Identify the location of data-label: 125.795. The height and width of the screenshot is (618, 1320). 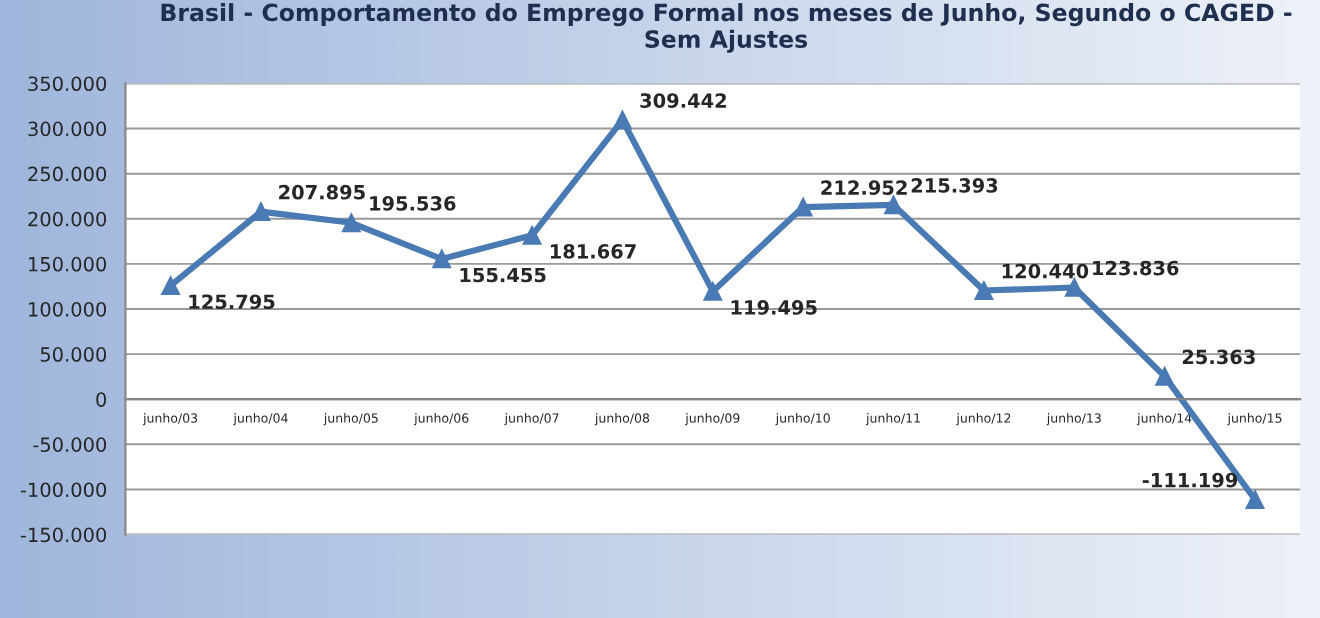
(232, 302).